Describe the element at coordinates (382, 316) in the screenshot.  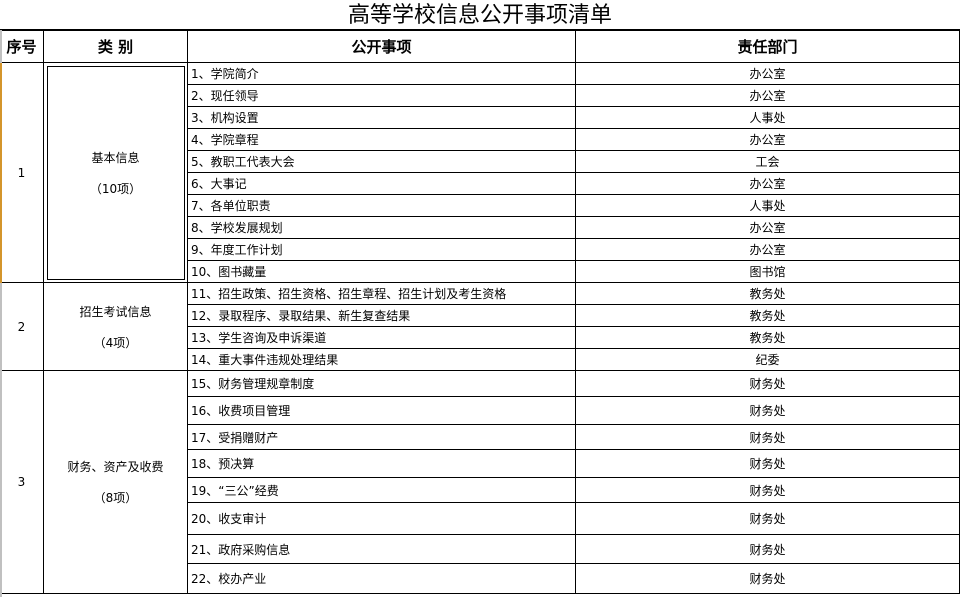
I see `item-cell: 12、录取程序、录取结果、新生复查结果` at that location.